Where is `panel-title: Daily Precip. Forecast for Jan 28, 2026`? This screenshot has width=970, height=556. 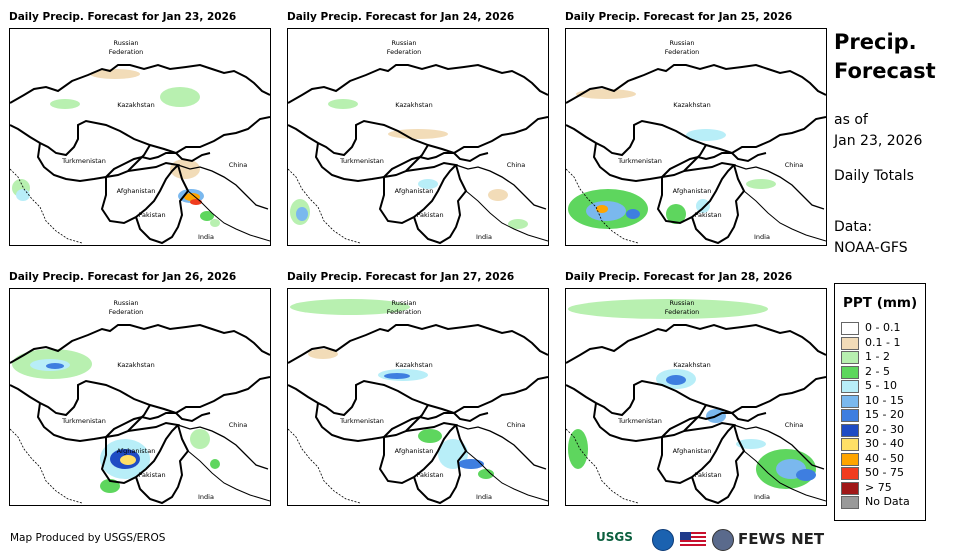
panel-title: Daily Precip. Forecast for Jan 28, 2026 is located at coordinates (679, 277).